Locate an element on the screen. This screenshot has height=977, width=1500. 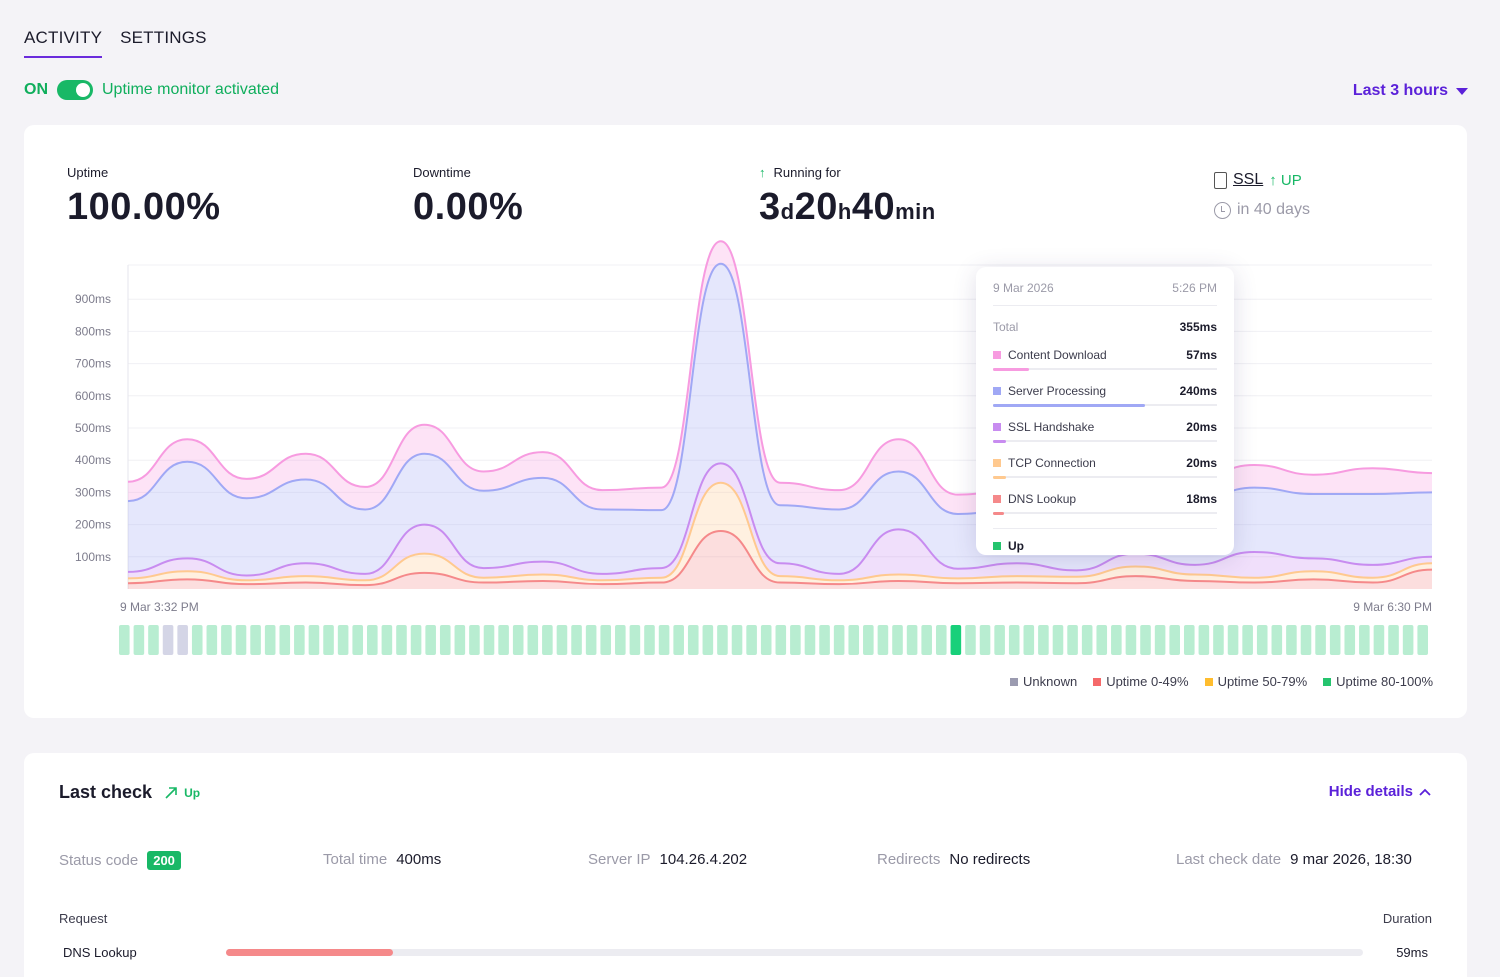
legend-item: Uptime 50-79% is located at coordinates (1255, 681).